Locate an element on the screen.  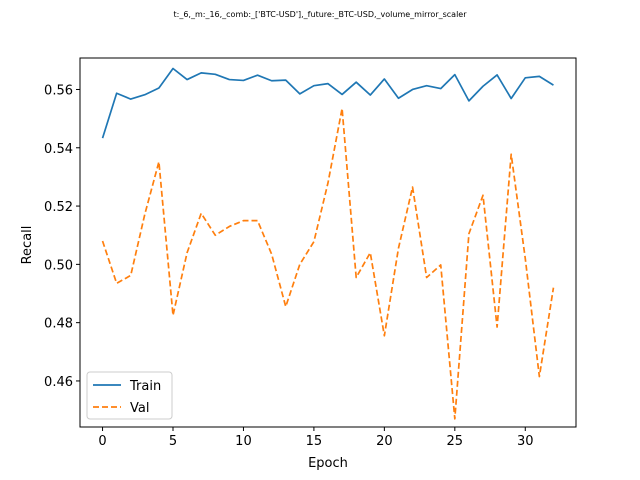
legend: Train Val is located at coordinates (129, 395).